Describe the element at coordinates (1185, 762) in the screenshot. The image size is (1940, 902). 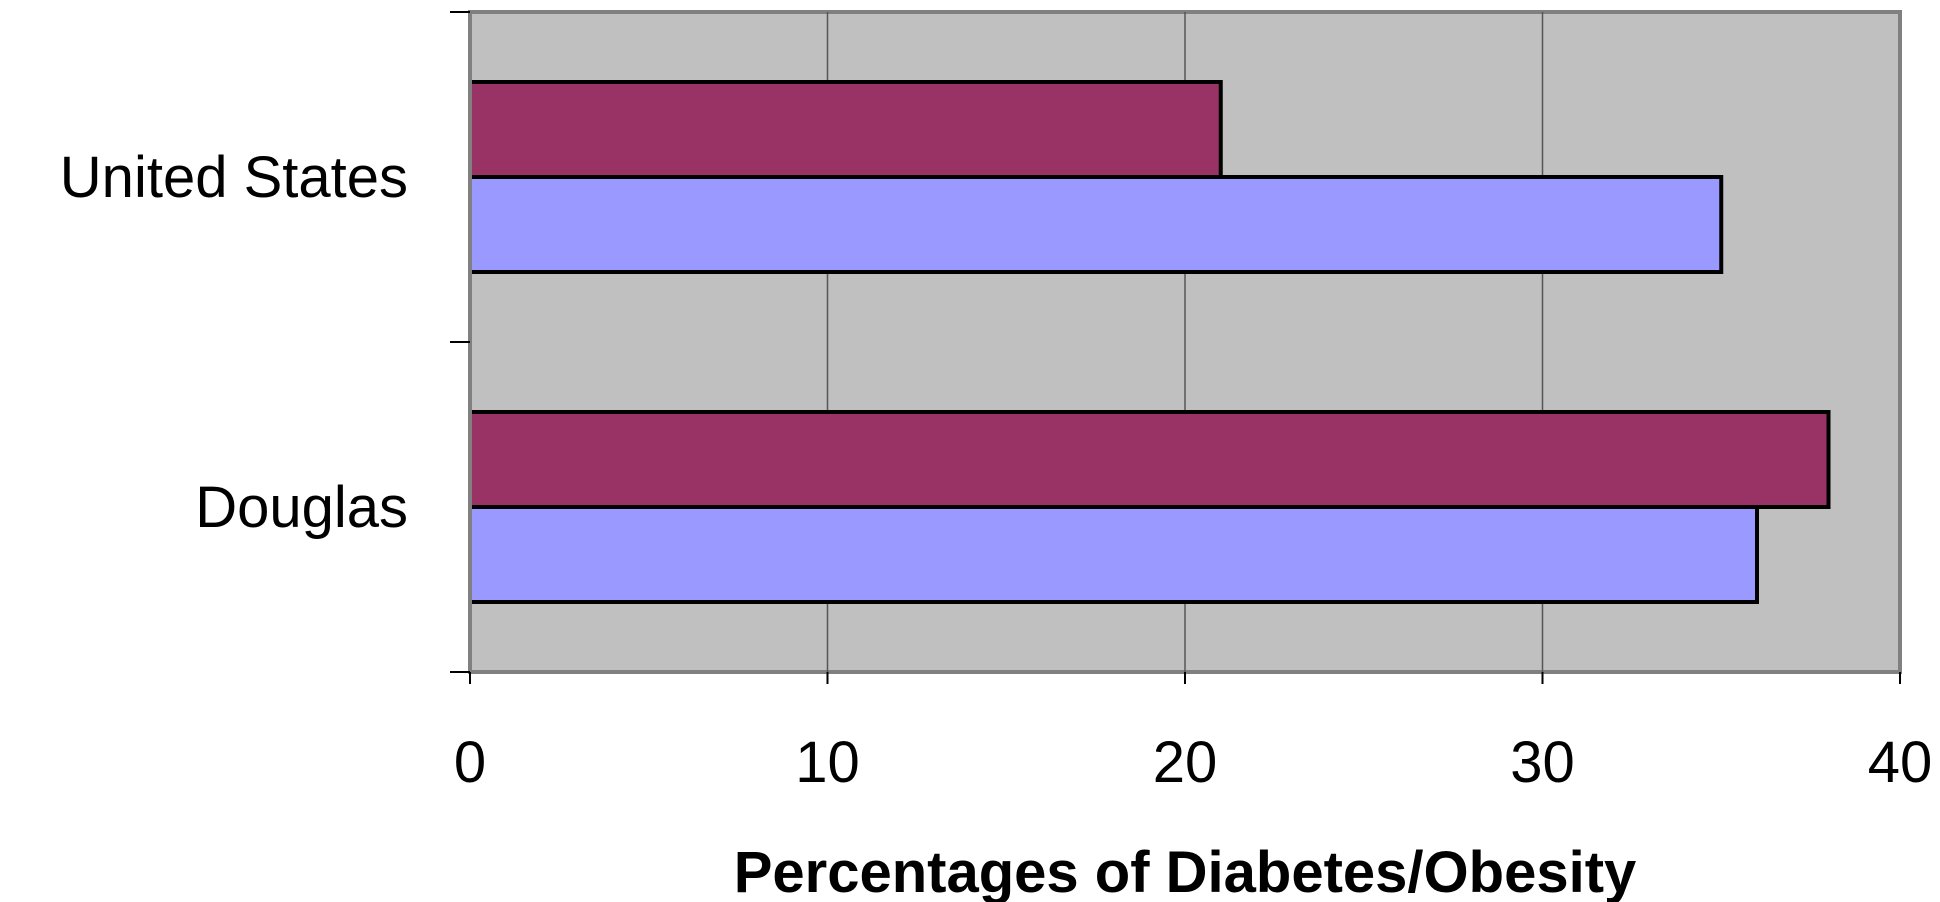
I see `x-tick-label: 20` at that location.